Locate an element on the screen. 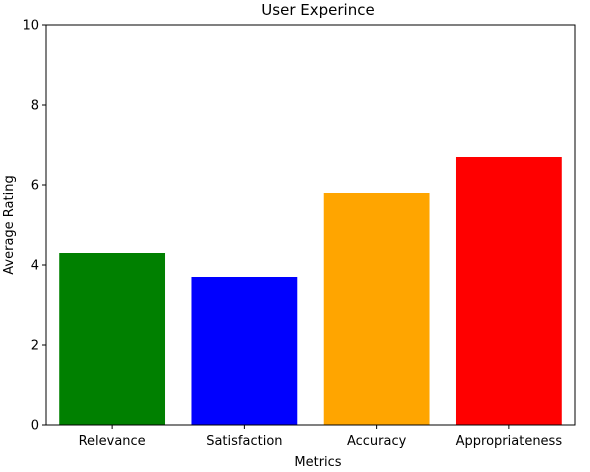 The width and height of the screenshot is (590, 472). y-tick-label: 6 is located at coordinates (35, 186).